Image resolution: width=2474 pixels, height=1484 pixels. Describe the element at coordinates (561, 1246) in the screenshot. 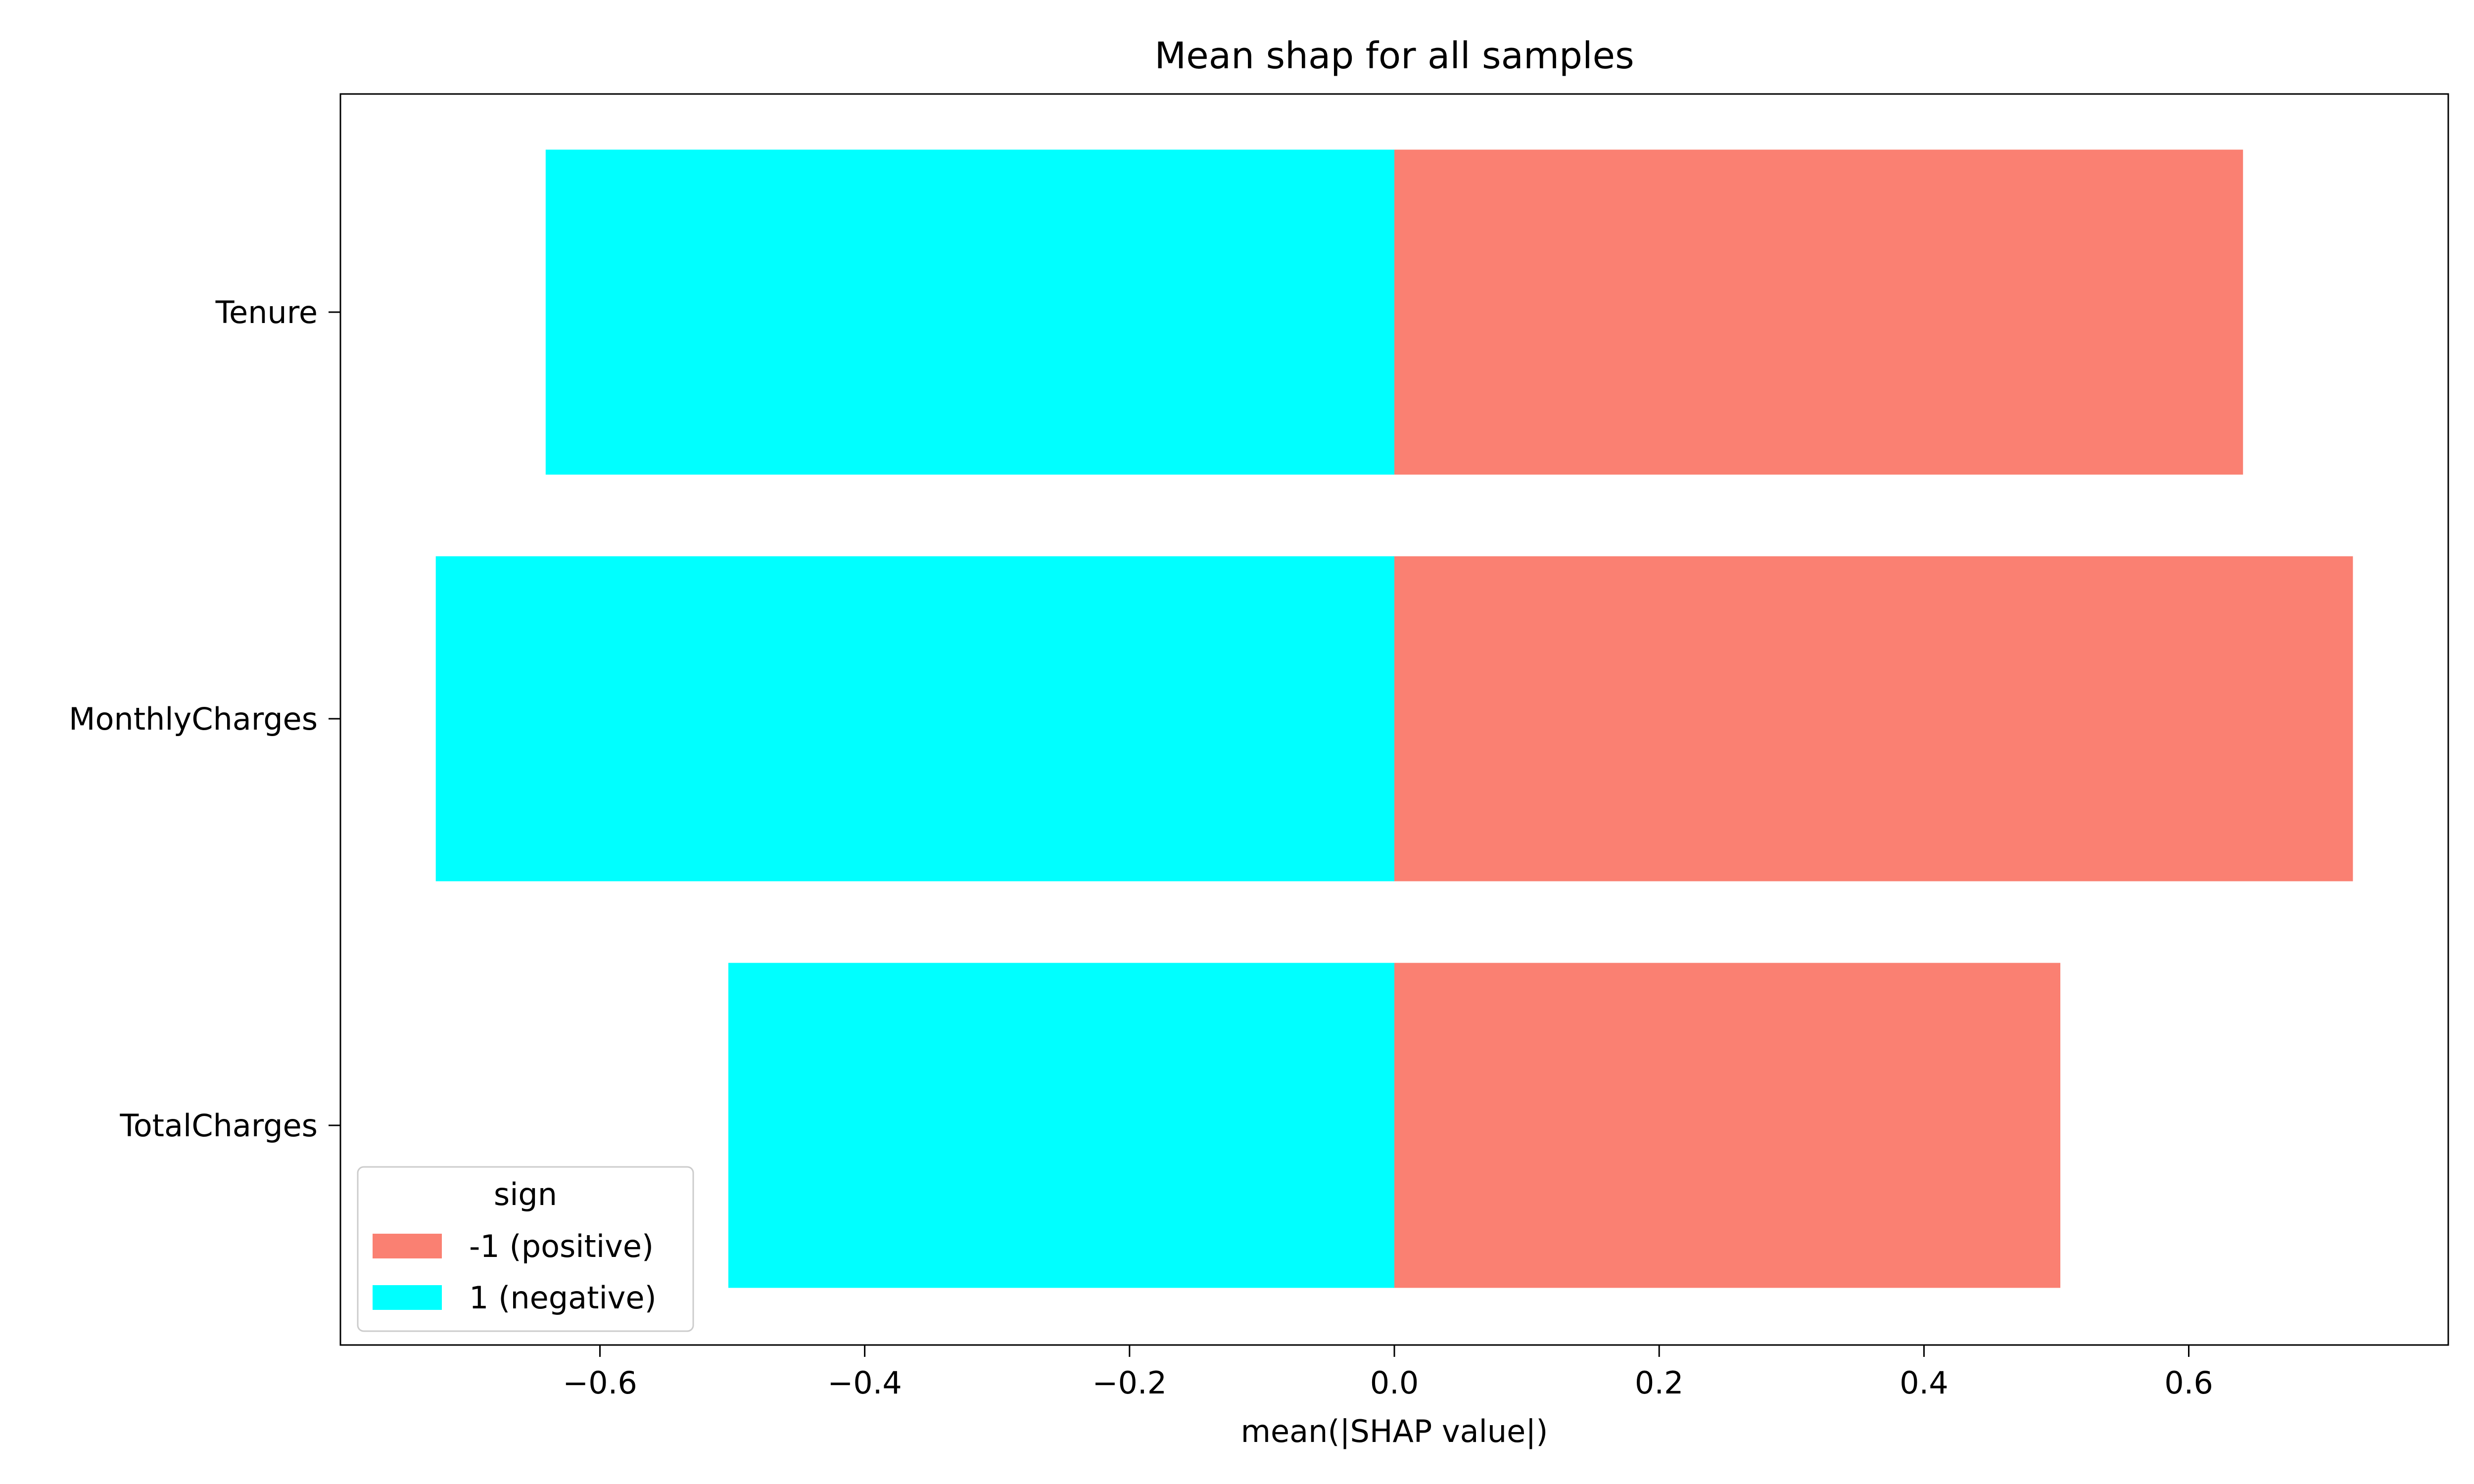

I see `legend-label-positive: -1 (positive)` at that location.